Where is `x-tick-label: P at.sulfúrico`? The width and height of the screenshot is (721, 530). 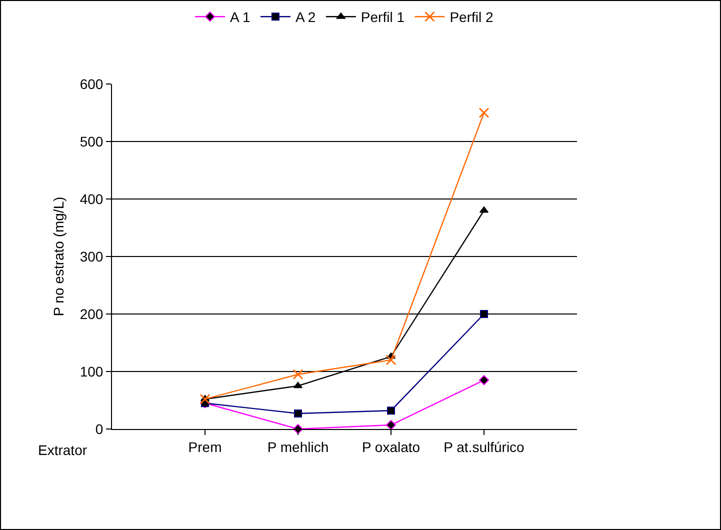 x-tick-label: P at.sulfúrico is located at coordinates (484, 446).